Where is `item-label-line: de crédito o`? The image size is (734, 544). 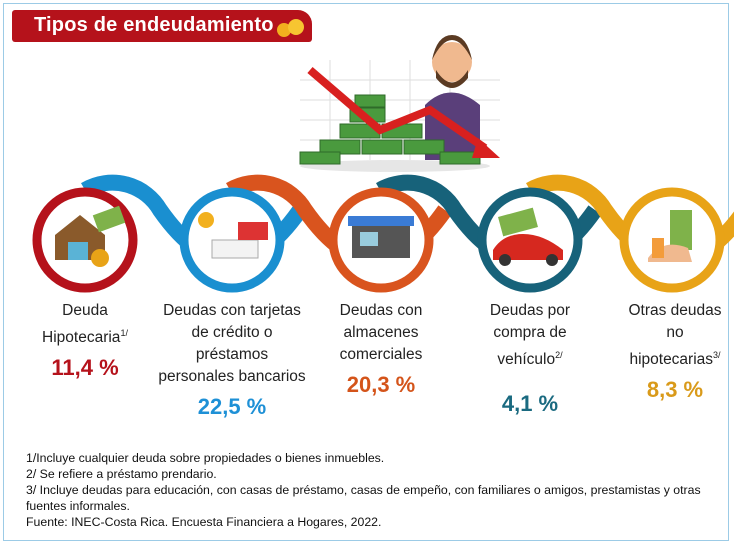 item-label-line: de crédito o is located at coordinates (232, 333).